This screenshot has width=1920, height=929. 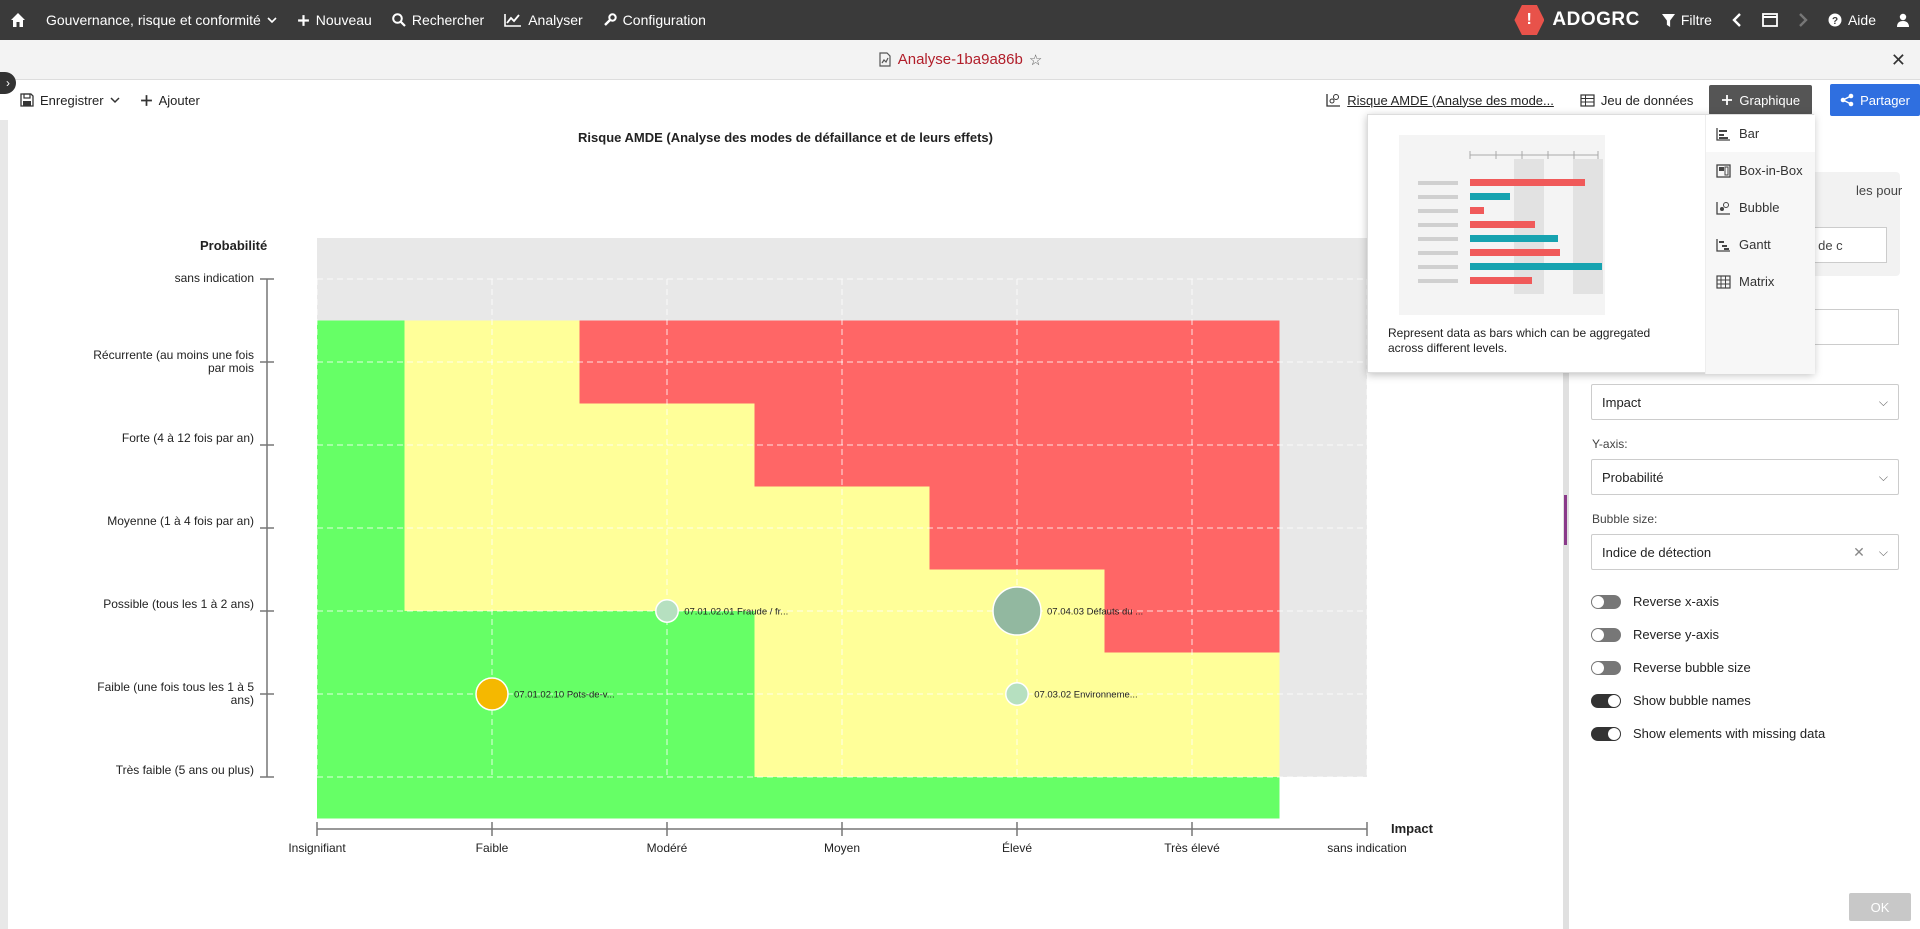 What do you see at coordinates (1676, 634) in the screenshot?
I see `toggle-label: Reverse y-axis` at bounding box center [1676, 634].